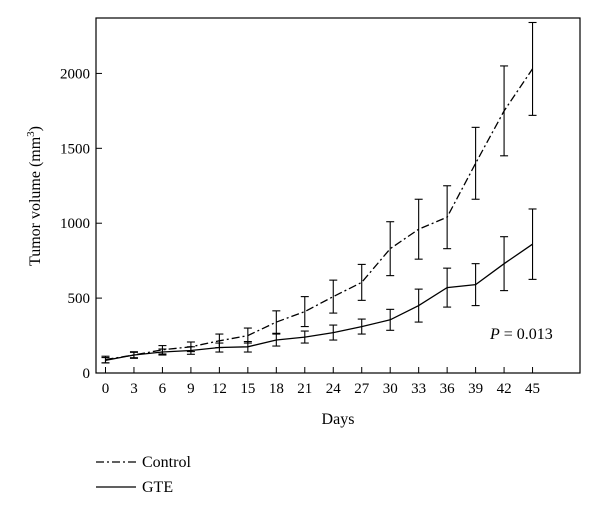 This screenshot has height=517, width=600. What do you see at coordinates (35, 128) in the screenshot?
I see `y-axis-title-close: )` at bounding box center [35, 128].